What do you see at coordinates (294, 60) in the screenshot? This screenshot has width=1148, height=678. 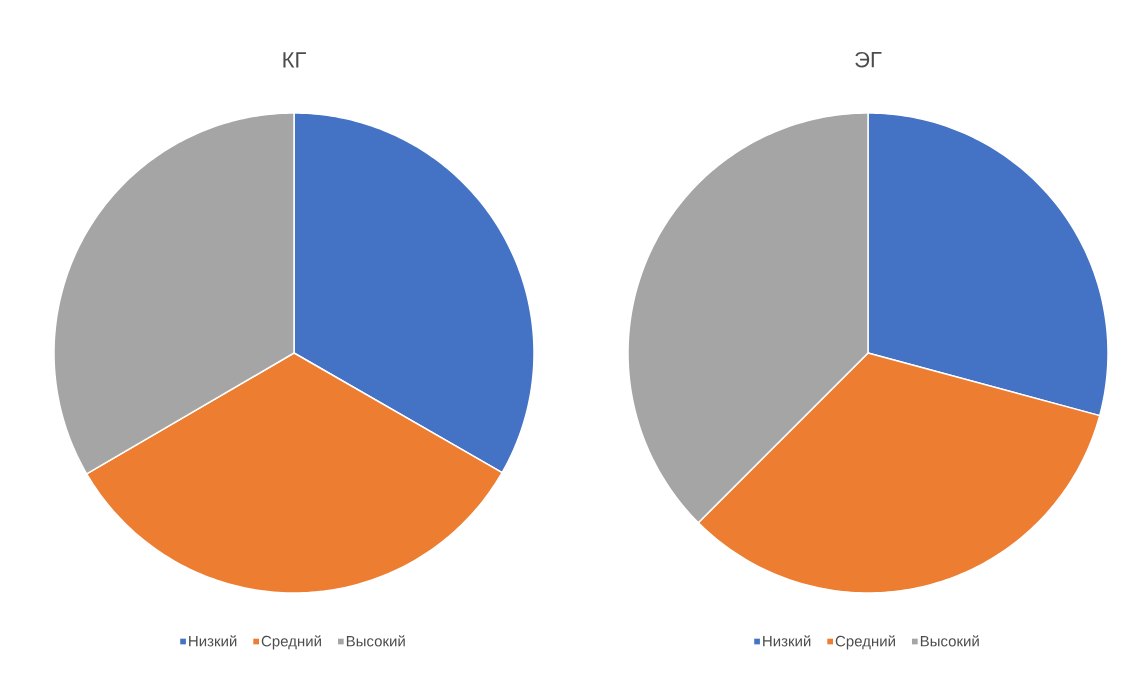 I see `chart-title: КГ` at bounding box center [294, 60].